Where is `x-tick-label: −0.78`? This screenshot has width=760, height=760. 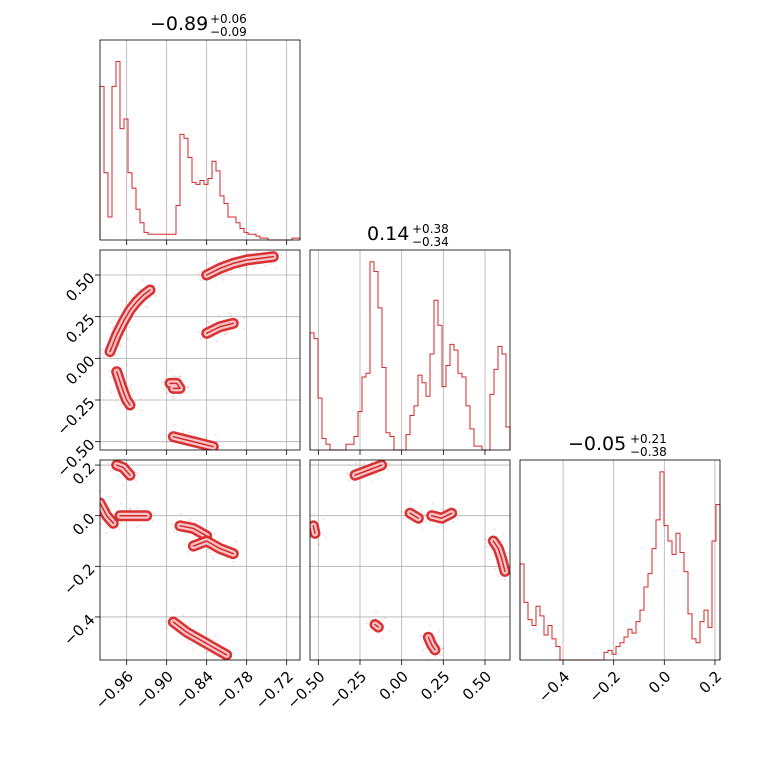
x-tick-label: −0.78 is located at coordinates (234, 690).